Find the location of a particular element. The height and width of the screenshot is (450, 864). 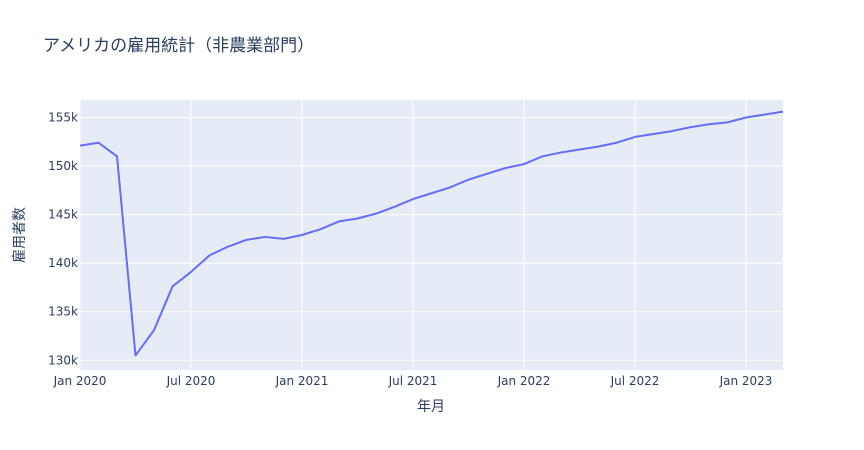

y-axis-title: 雇用者数 is located at coordinates (19, 235).